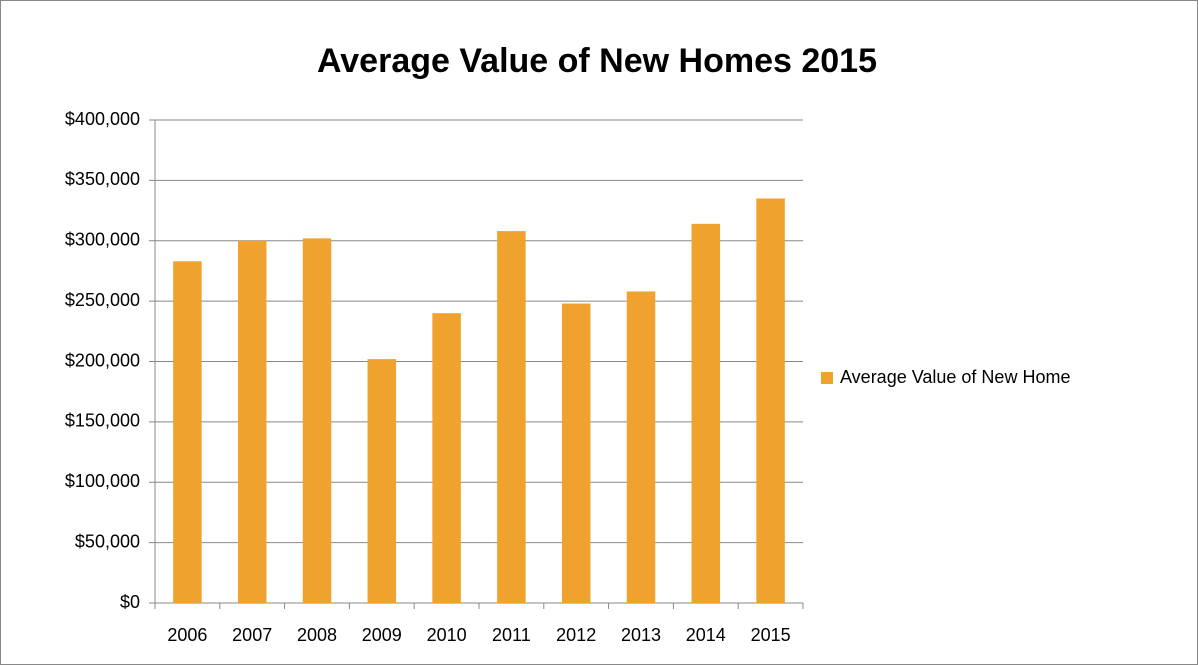 The width and height of the screenshot is (1198, 665). I want to click on y-tick-label: $0, so click(130, 602).